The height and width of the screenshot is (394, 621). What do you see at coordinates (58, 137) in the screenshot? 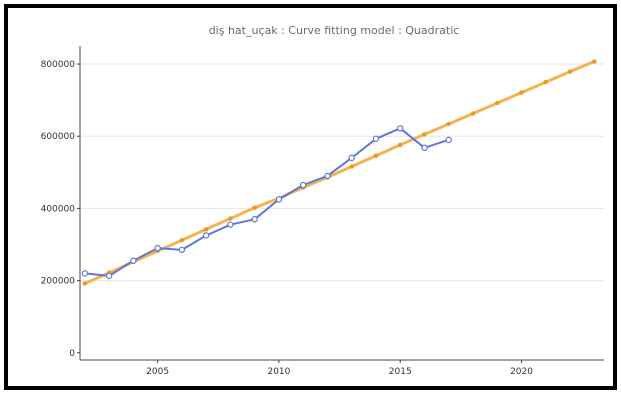
I see `y-tick-label: 600000` at bounding box center [58, 137].